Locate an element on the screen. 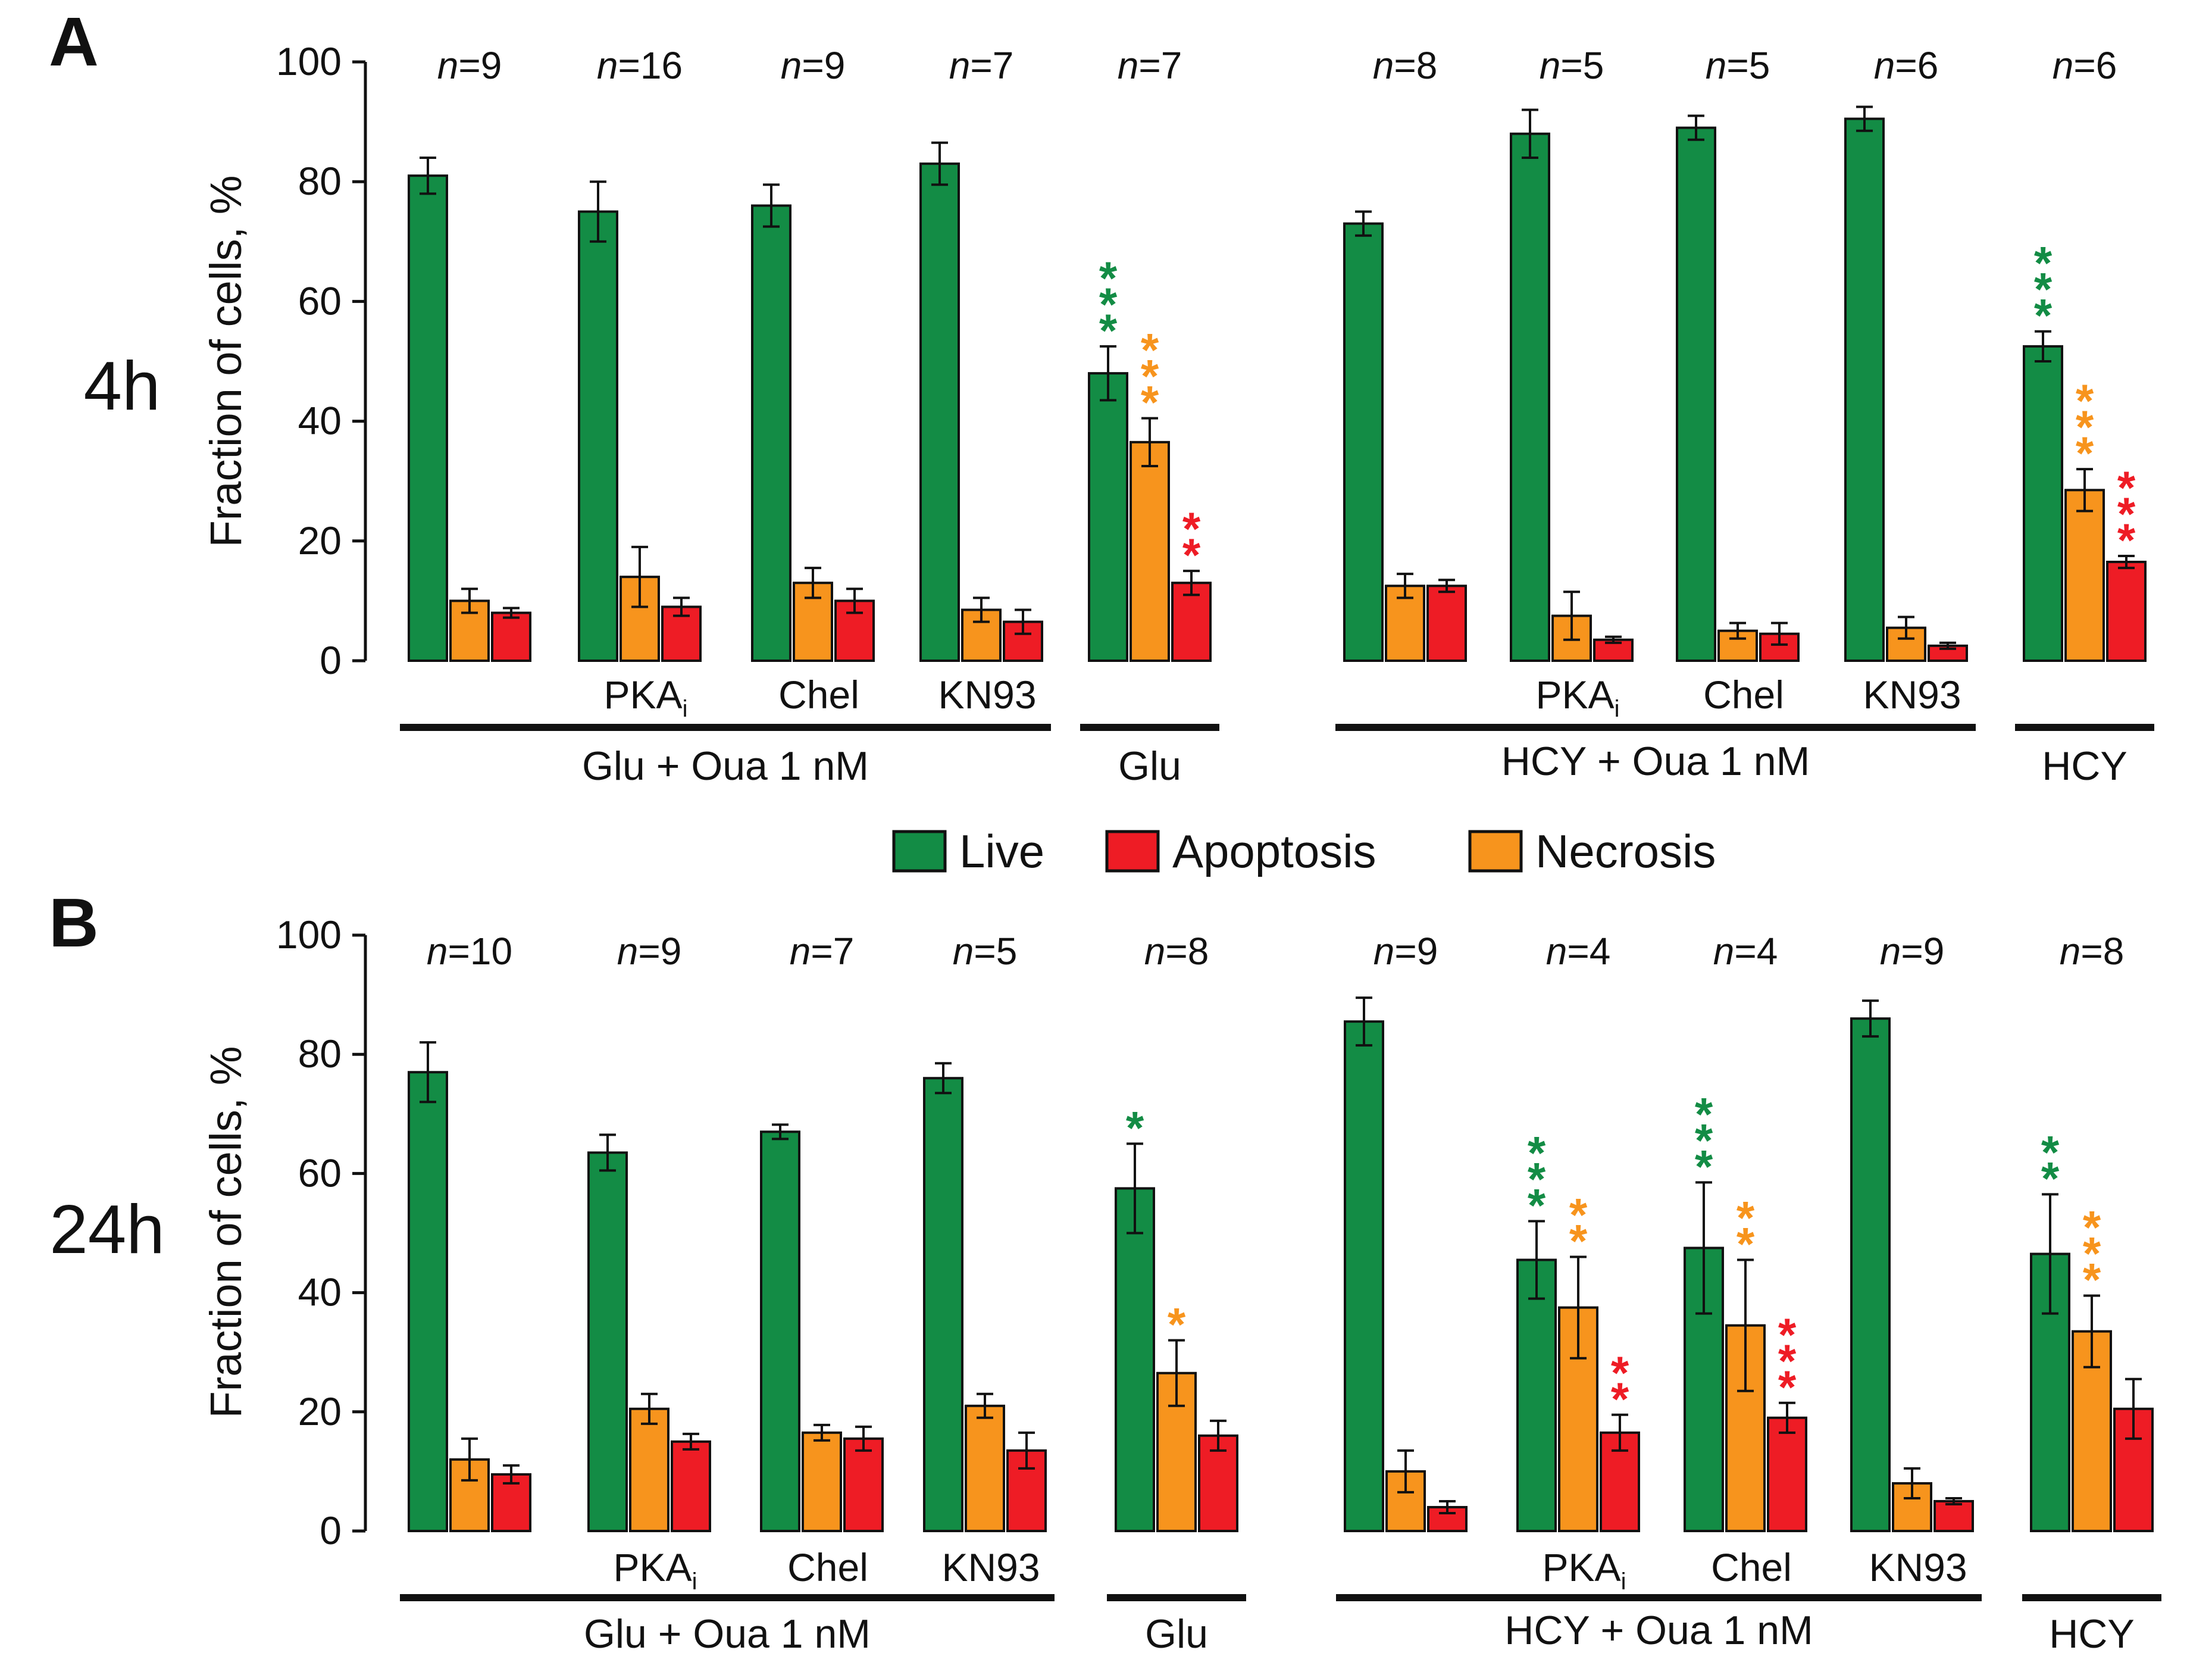  condition-label-main: Chel is located at coordinates (1744, 695).